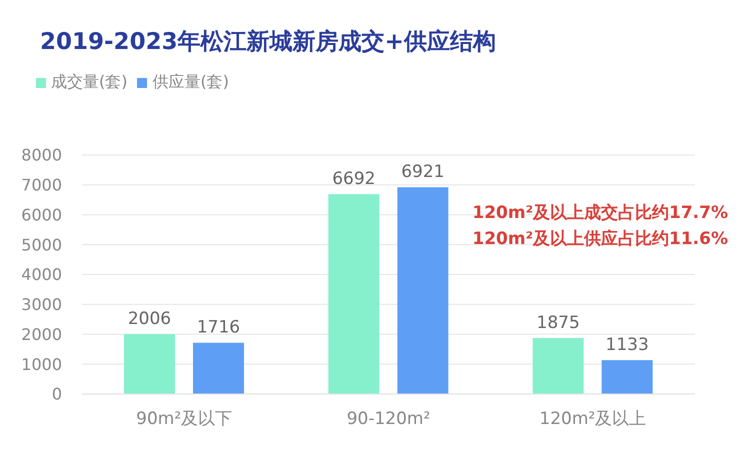  Describe the element at coordinates (41, 185) in the screenshot. I see `y-tick-label: 7000` at that location.